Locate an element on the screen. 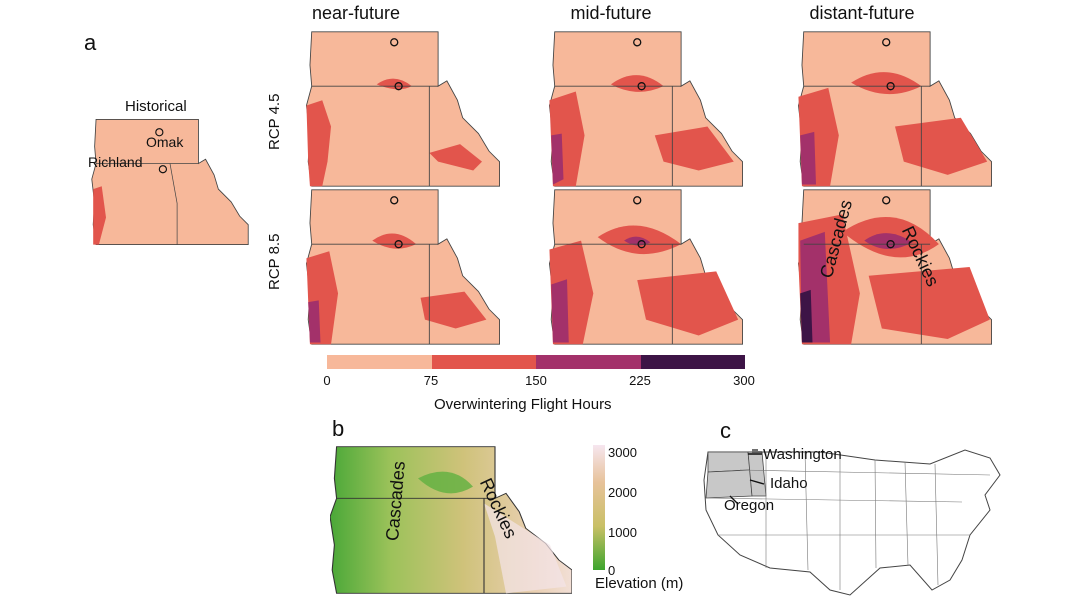 The height and width of the screenshot is (600, 1066). elevation-tick-1000: 1000 is located at coordinates (622, 532).